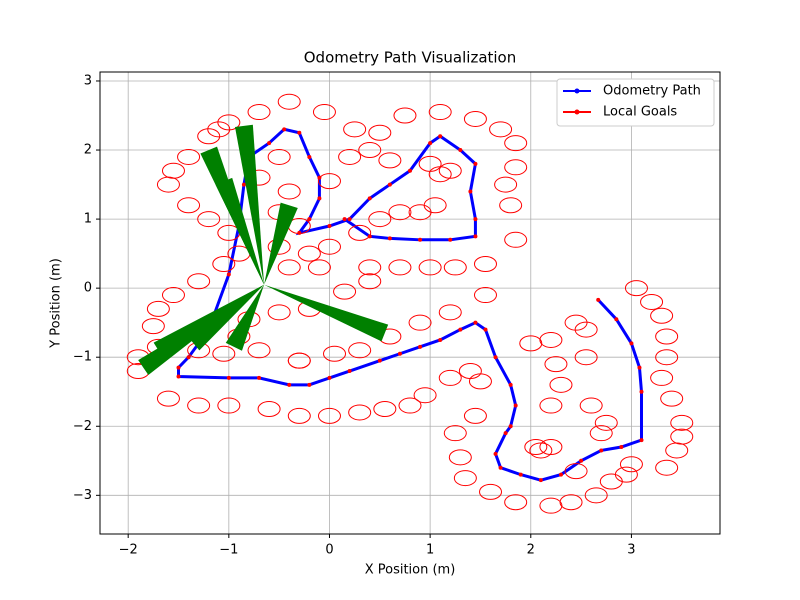  Describe the element at coordinates (430, 550) in the screenshot. I see `x-tick-label: 1` at that location.